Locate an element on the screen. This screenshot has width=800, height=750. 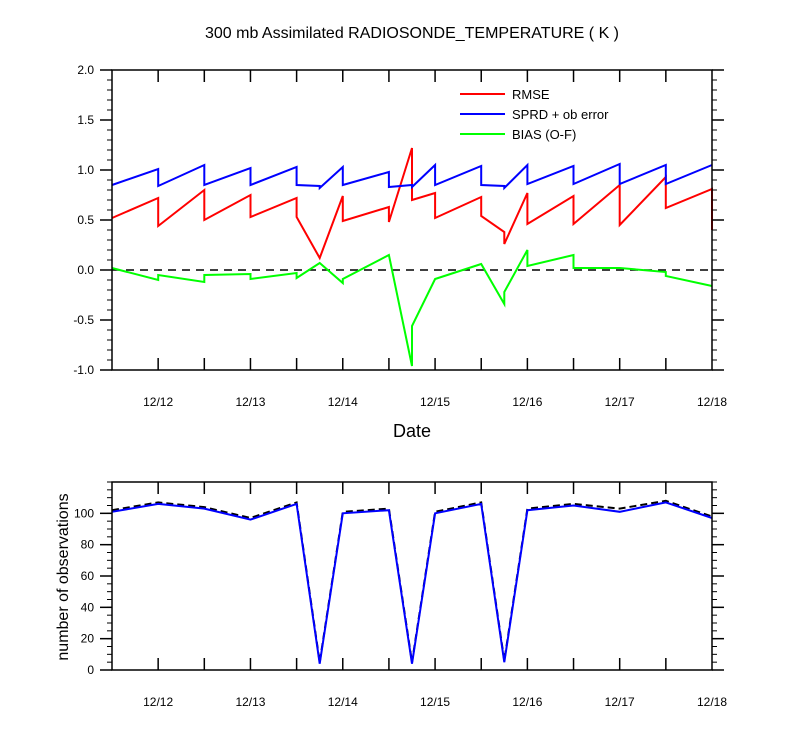
y-axis-label-observations: number of observations is located at coordinates (63, 576).